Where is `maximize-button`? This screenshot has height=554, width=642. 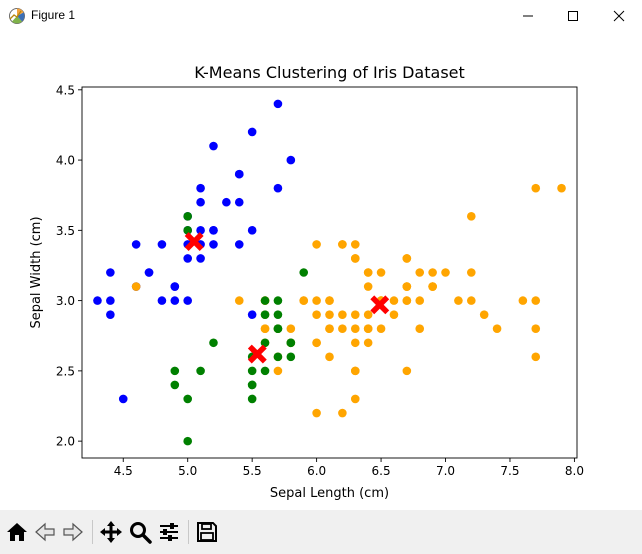
maximize-button is located at coordinates (573, 15).